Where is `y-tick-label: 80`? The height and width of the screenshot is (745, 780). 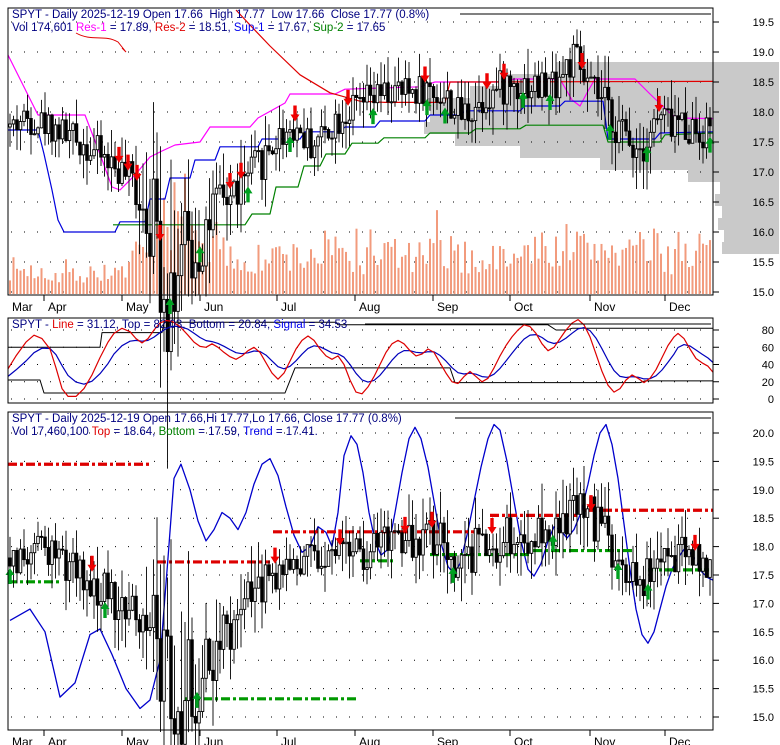 y-tick-label: 80 is located at coordinates (768, 331).